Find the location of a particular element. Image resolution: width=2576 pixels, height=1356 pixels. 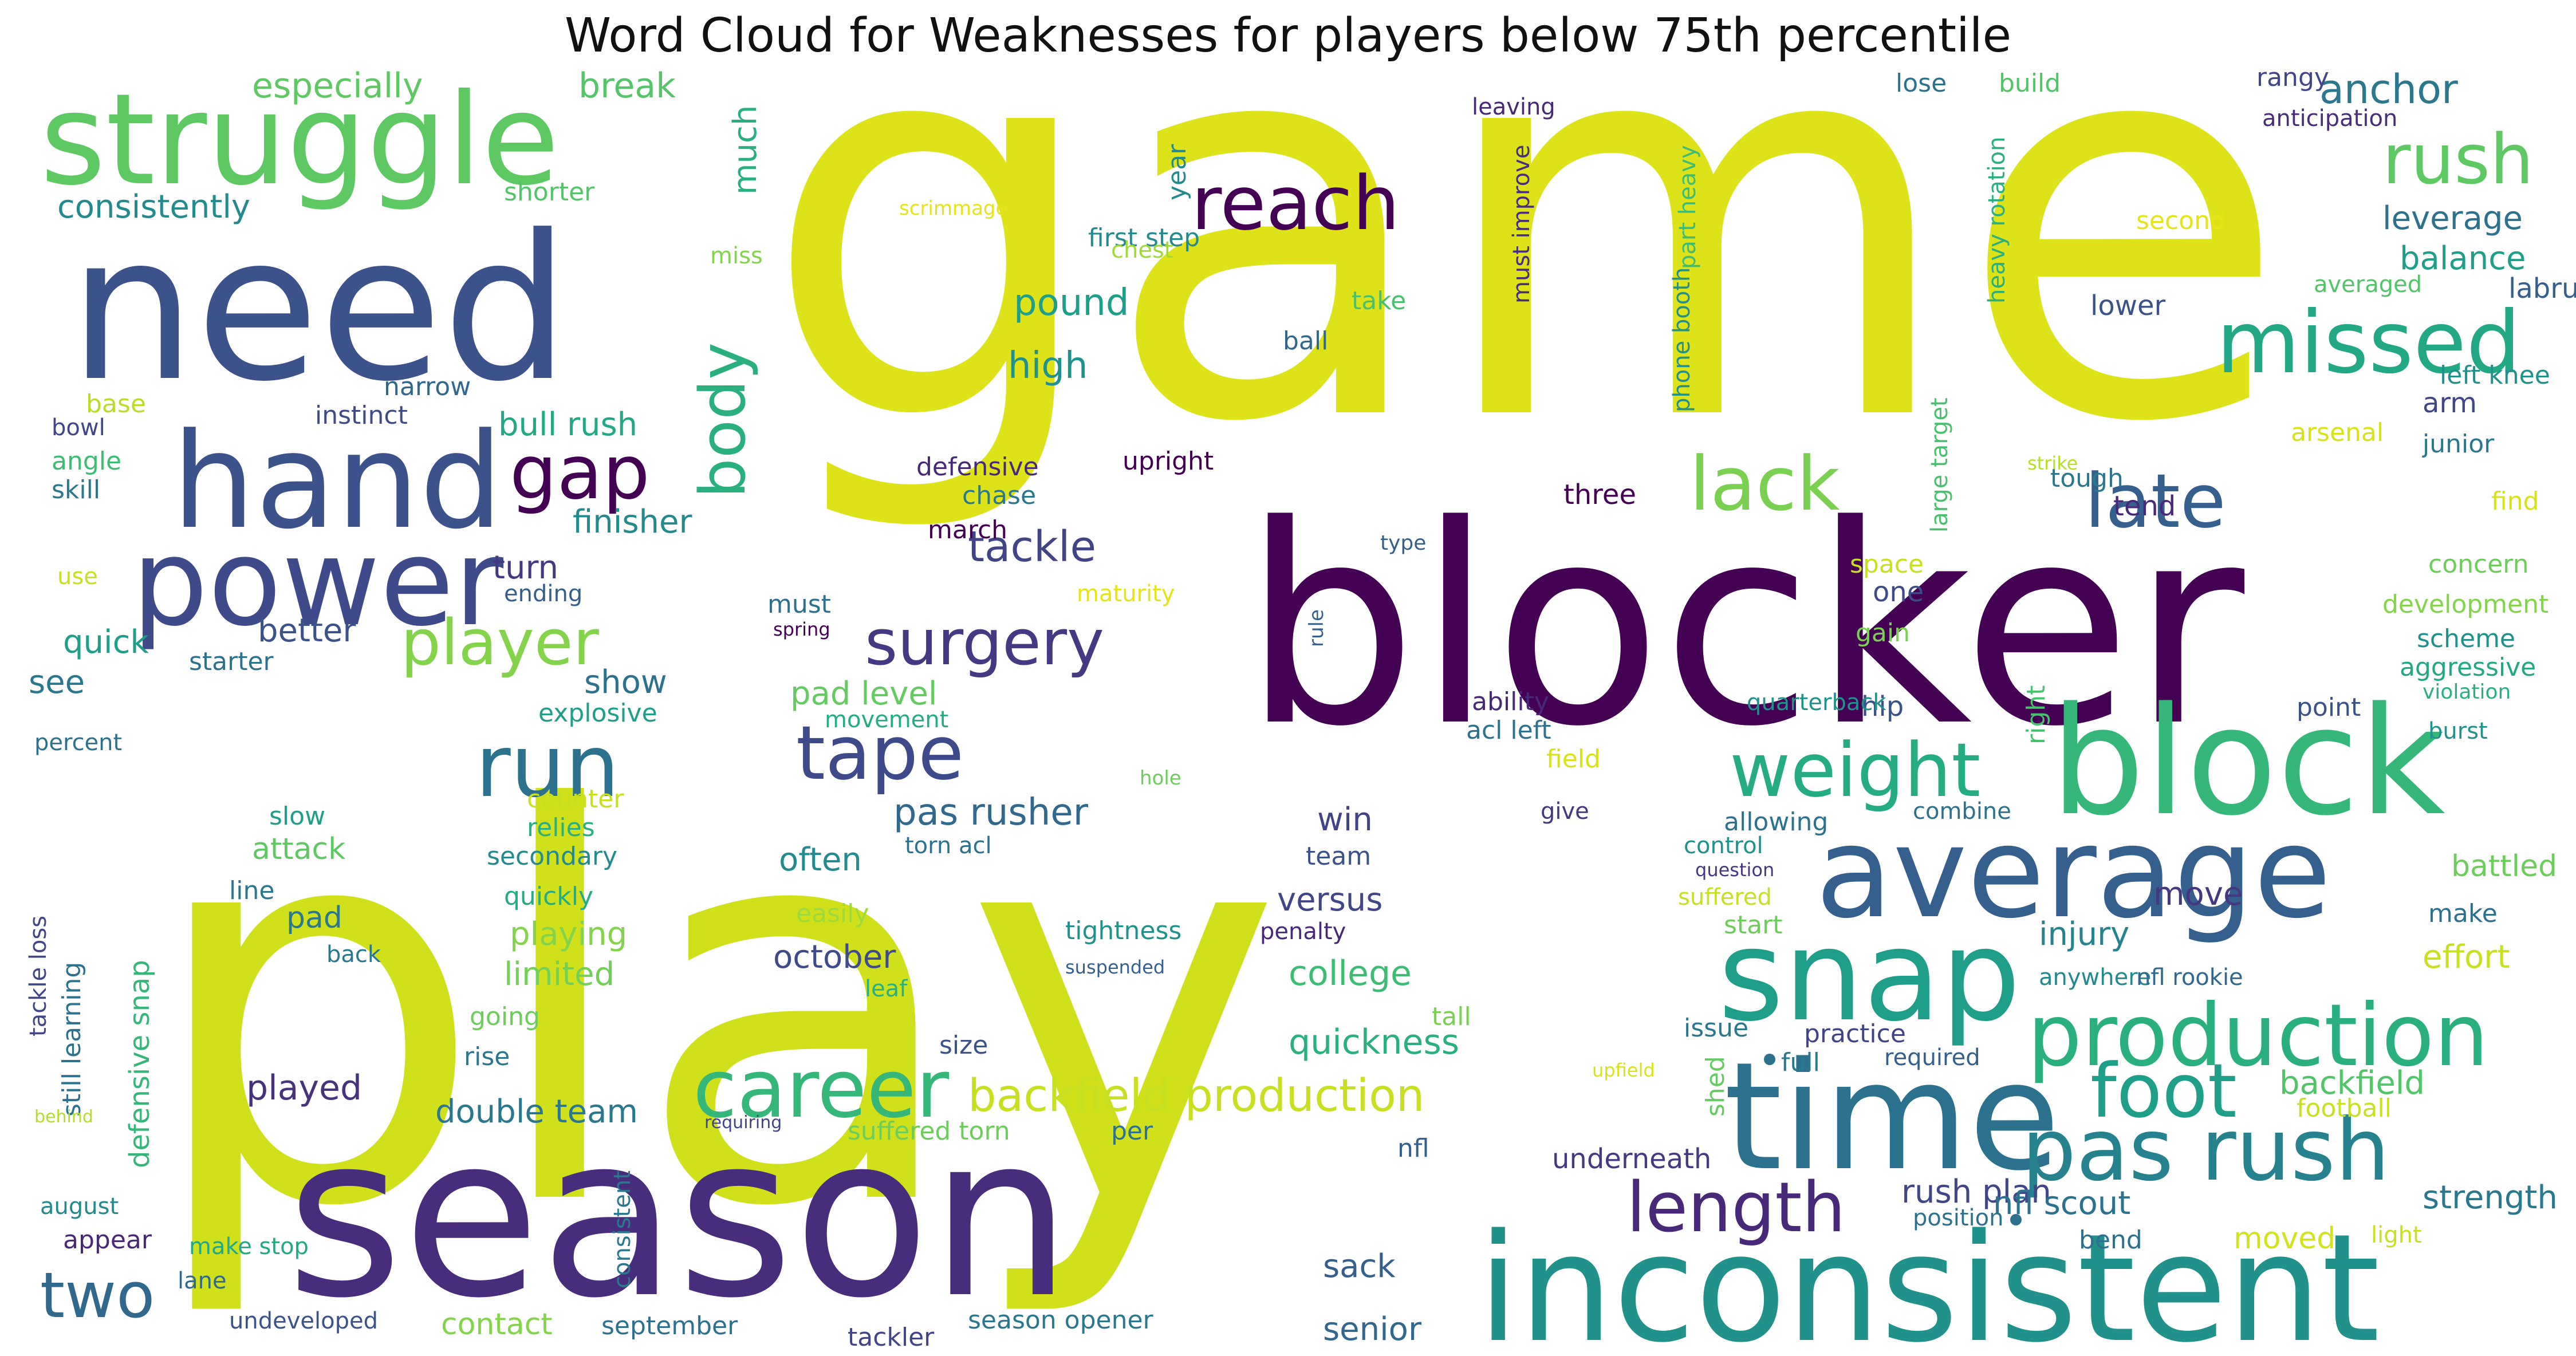

word-reach: reach is located at coordinates (1296, 203).